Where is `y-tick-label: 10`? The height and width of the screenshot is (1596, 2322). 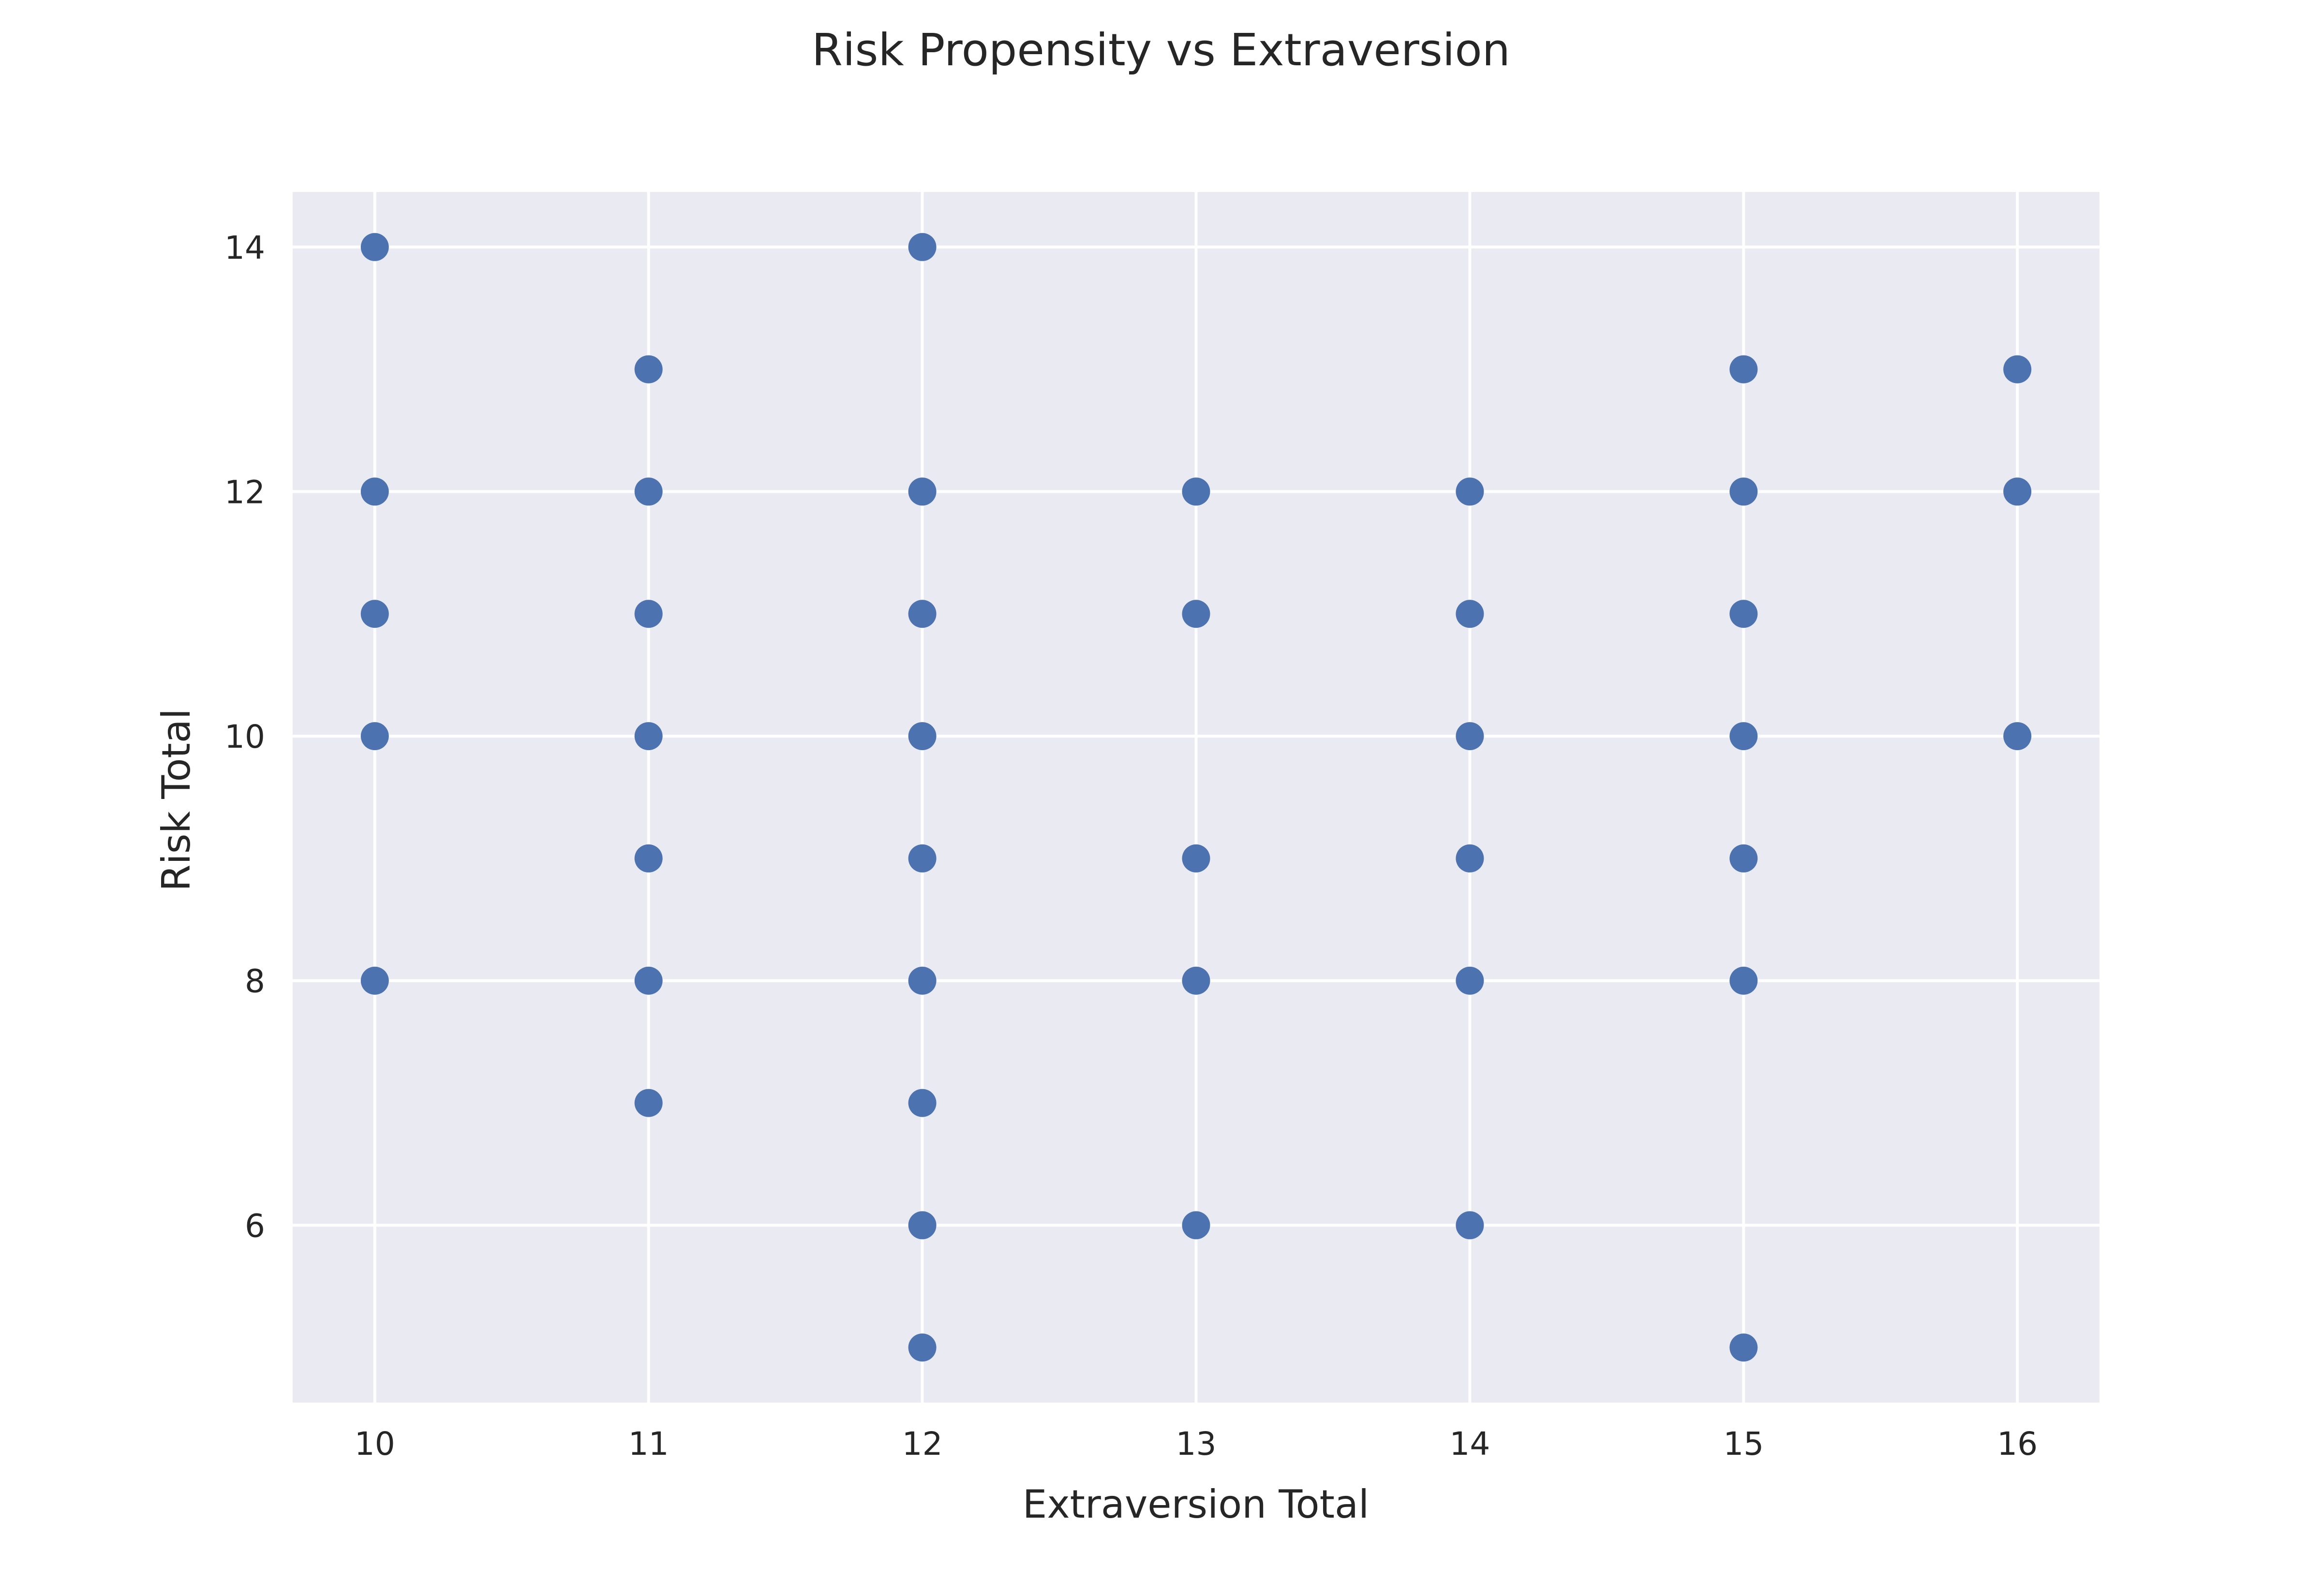 y-tick-label: 10 is located at coordinates (244, 736).